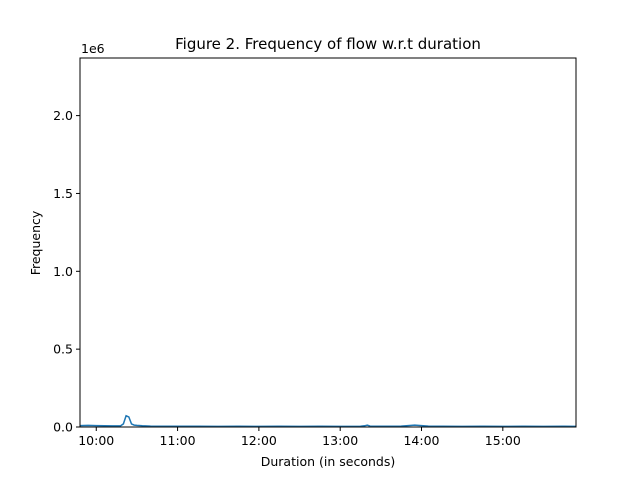 This screenshot has width=640, height=480. What do you see at coordinates (96, 440) in the screenshot?
I see `x-tick-label: 10:00` at bounding box center [96, 440].